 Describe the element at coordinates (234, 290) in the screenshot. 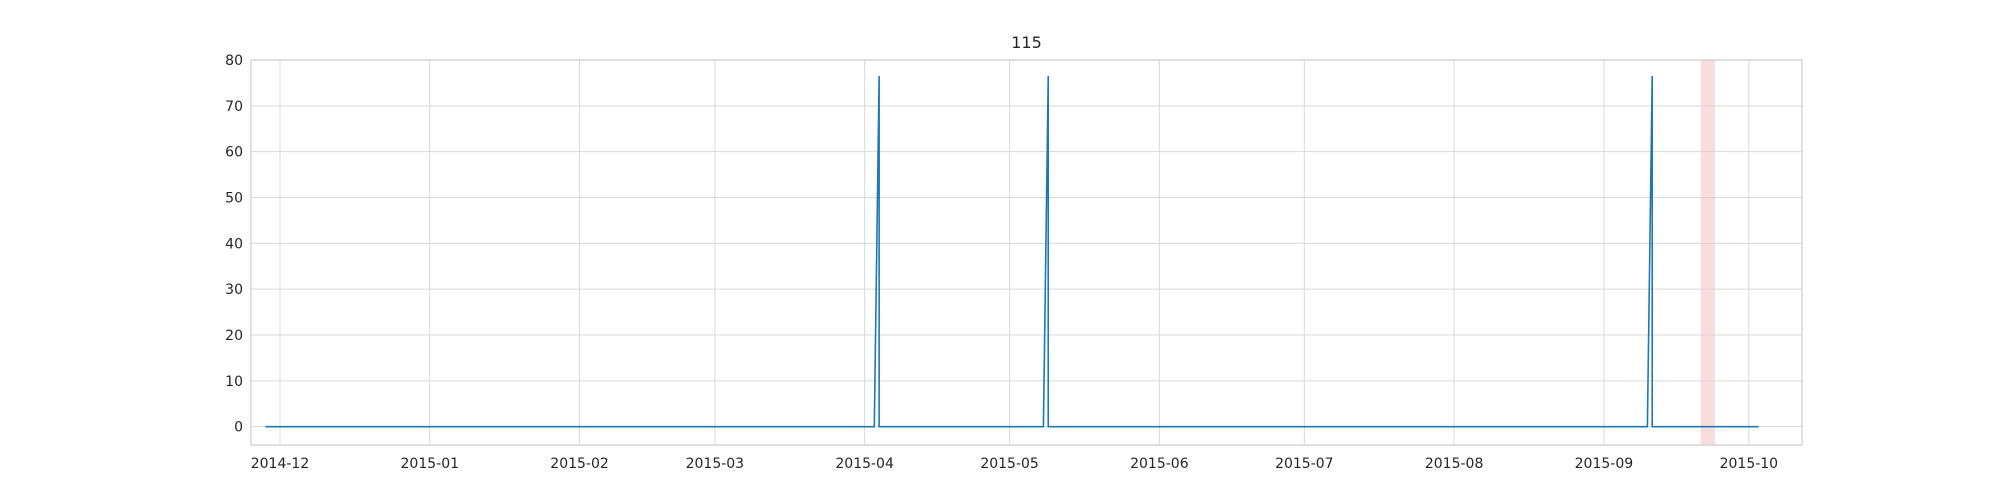

I see `y-tick-label: 30` at that location.